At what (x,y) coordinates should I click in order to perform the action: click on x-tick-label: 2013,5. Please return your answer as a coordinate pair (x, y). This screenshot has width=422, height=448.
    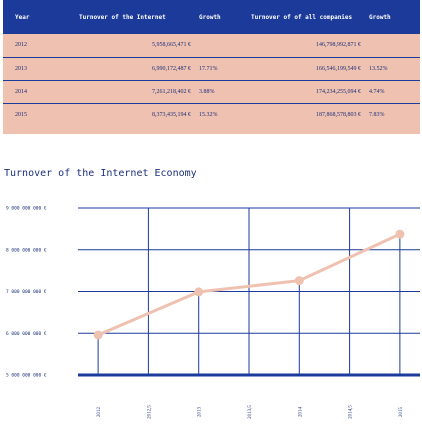
    Looking at the image, I should click on (250, 412).